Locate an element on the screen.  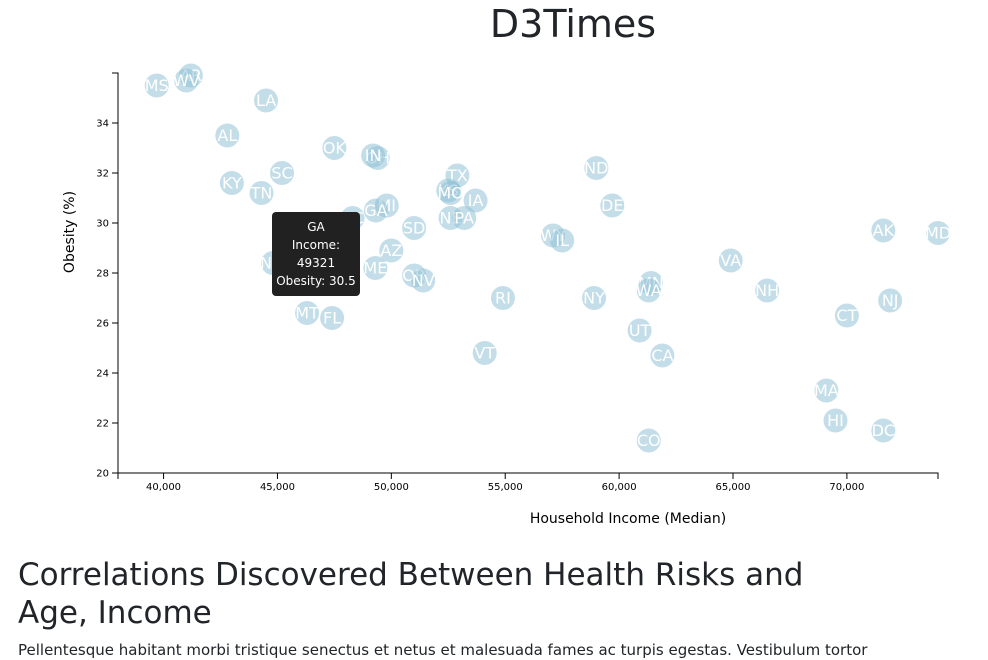
state-point-ga: GA is located at coordinates (375, 210).